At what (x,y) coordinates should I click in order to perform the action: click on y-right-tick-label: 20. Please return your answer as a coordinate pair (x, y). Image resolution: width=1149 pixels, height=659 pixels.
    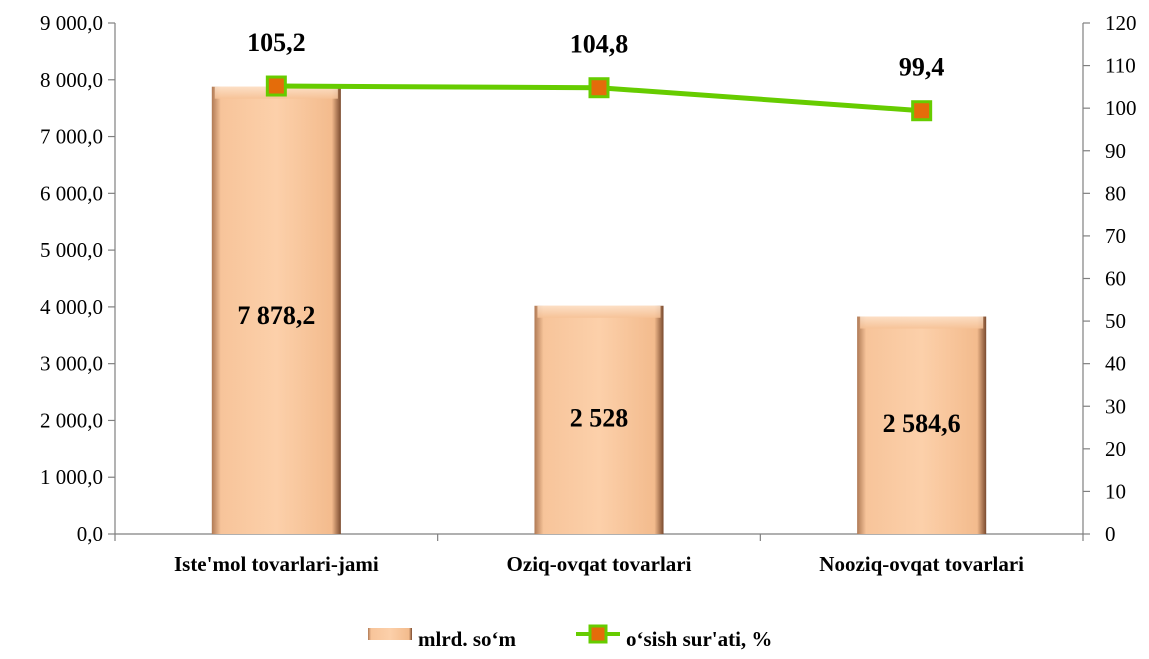
    Looking at the image, I should click on (1115, 449).